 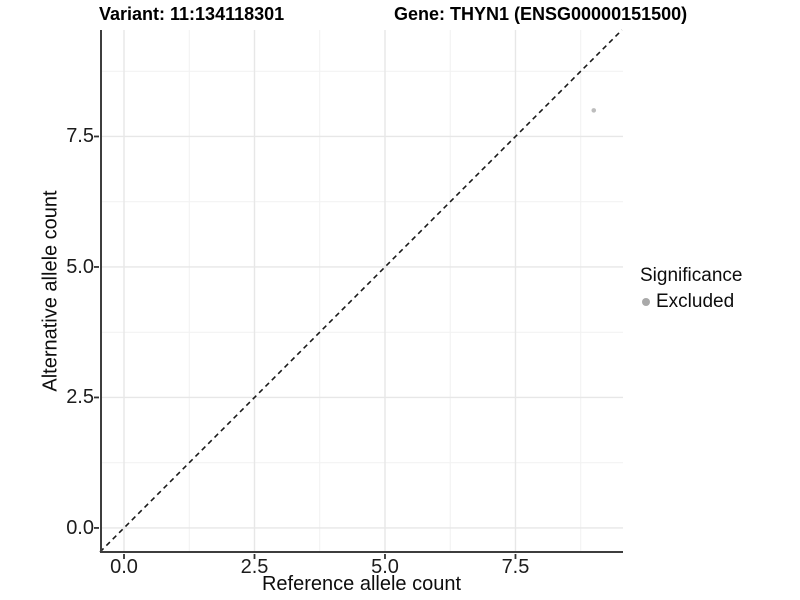 I want to click on y-tick-label: 0.0, so click(x=80, y=527).